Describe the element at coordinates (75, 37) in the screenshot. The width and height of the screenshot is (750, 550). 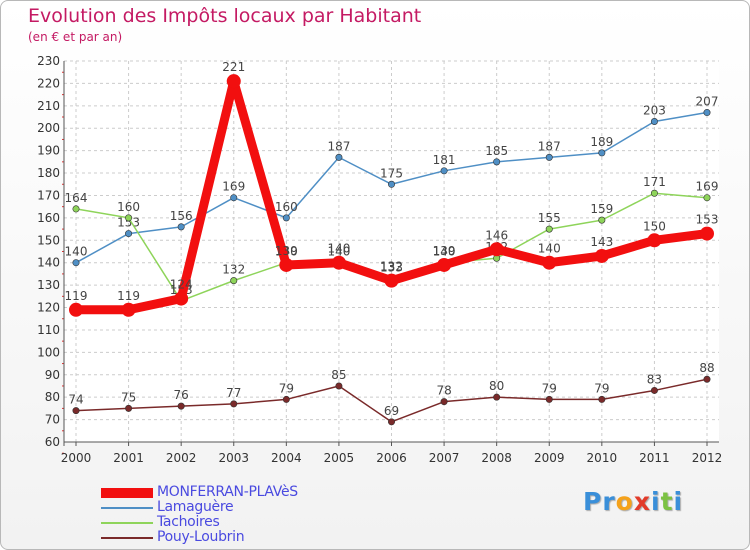
I see `chart-subtitle: (en € et par an)` at that location.